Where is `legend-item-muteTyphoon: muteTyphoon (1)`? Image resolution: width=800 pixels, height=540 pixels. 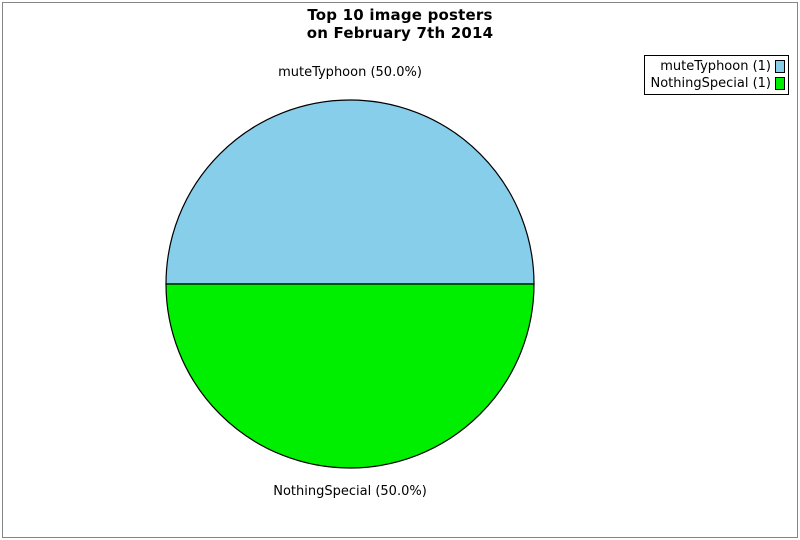 legend-item-muteTyphoon: muteTyphoon (1) is located at coordinates (716, 66).